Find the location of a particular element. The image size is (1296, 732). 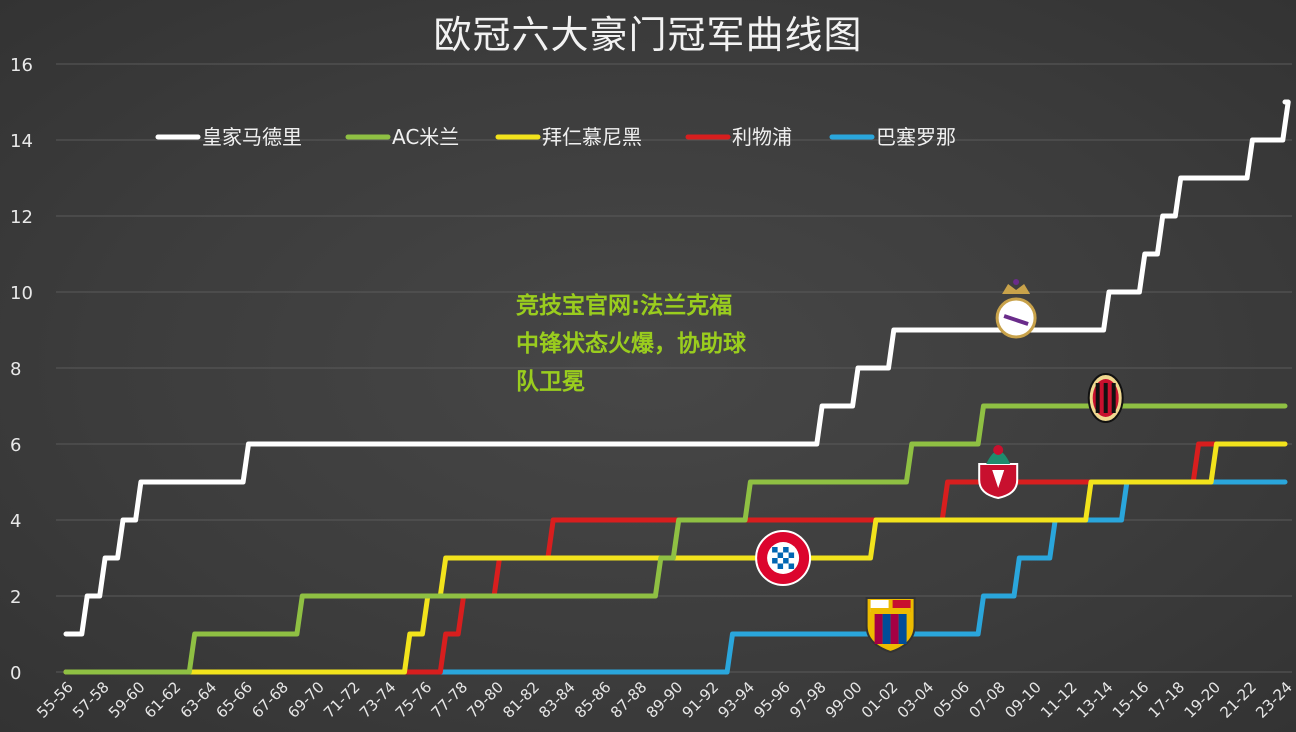

x-tick-label: 99-00 is located at coordinates (844, 700).